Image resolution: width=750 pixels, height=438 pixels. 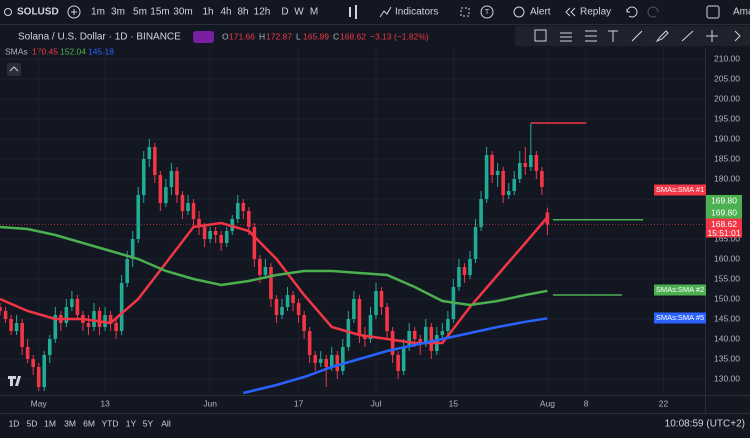 What do you see at coordinates (73, 51) in the screenshot?
I see `sma-legend: 170.45 152.04 145.18` at bounding box center [73, 51].